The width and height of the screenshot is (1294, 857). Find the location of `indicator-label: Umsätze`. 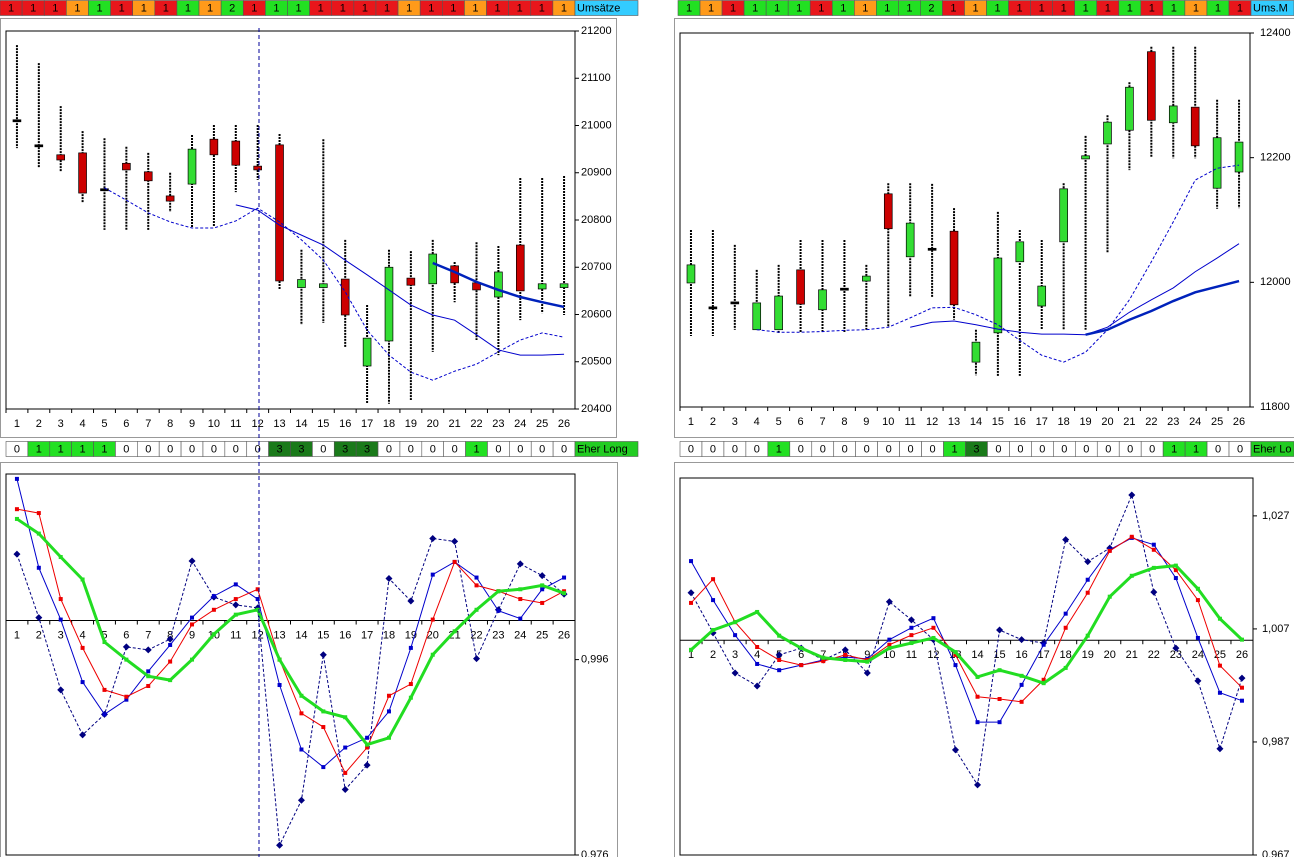

indicator-label: Umsätze is located at coordinates (598, 8).